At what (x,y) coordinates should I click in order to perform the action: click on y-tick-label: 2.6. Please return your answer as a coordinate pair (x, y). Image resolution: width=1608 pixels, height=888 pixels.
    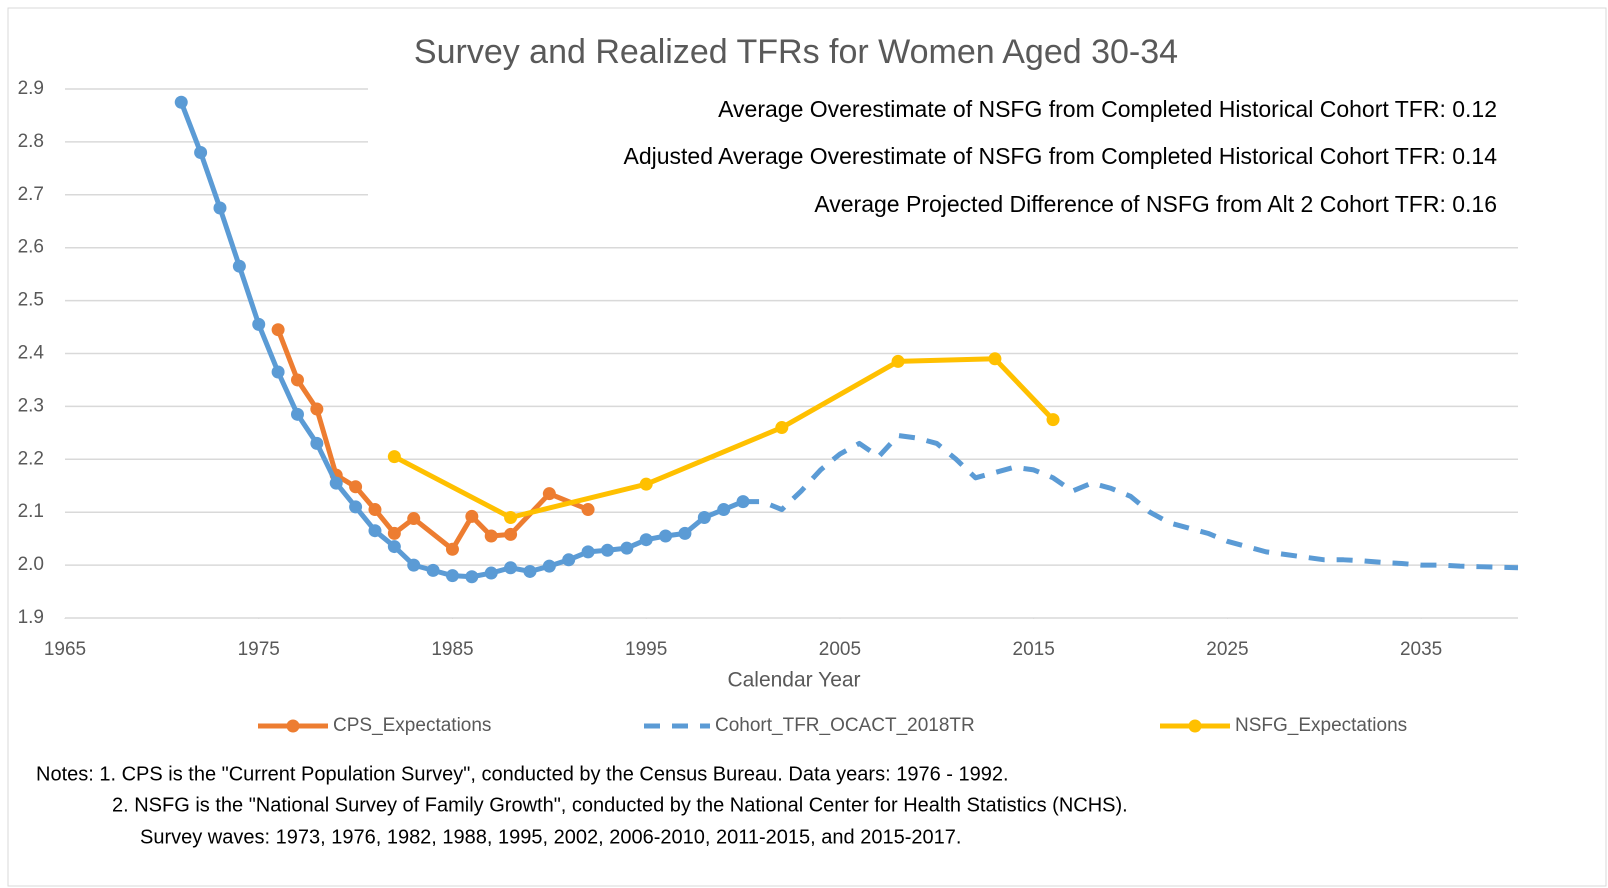
    Looking at the image, I should click on (31, 247).